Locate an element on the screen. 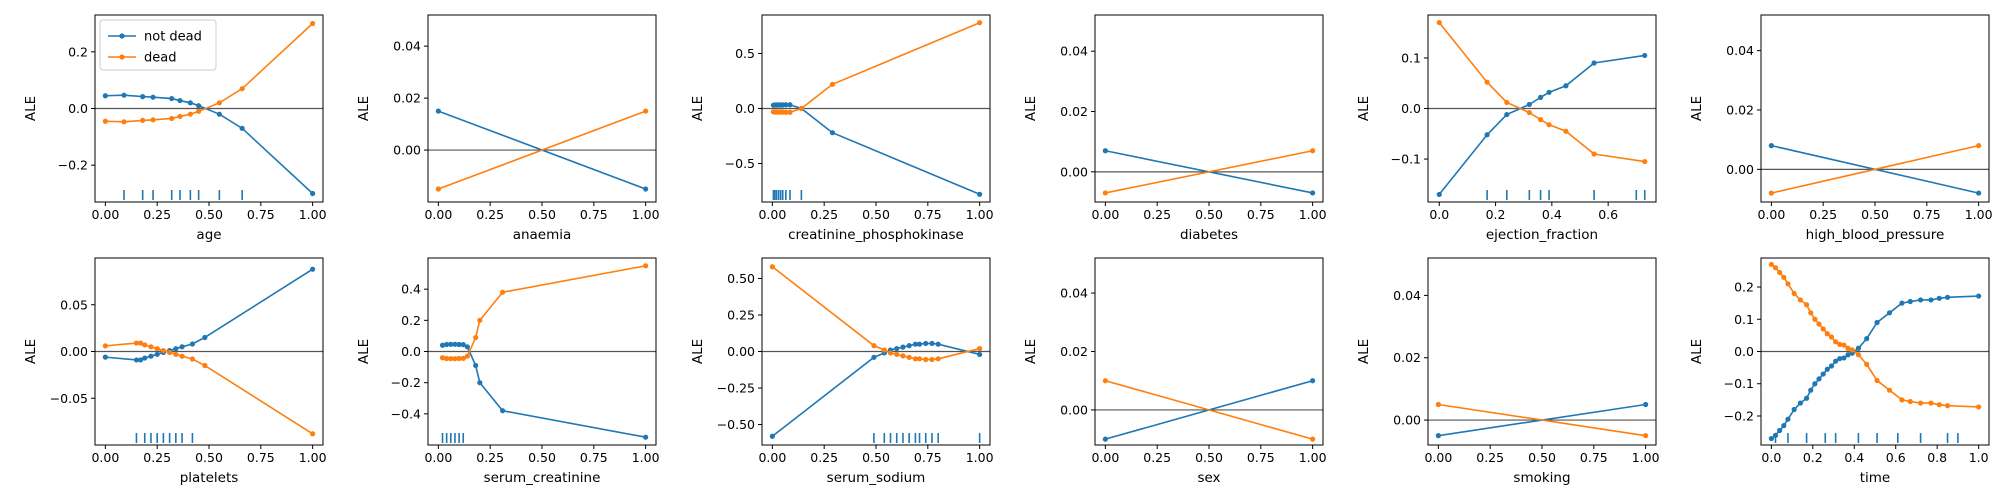  y-tick-label: 0.2 is located at coordinates (1744, 287).